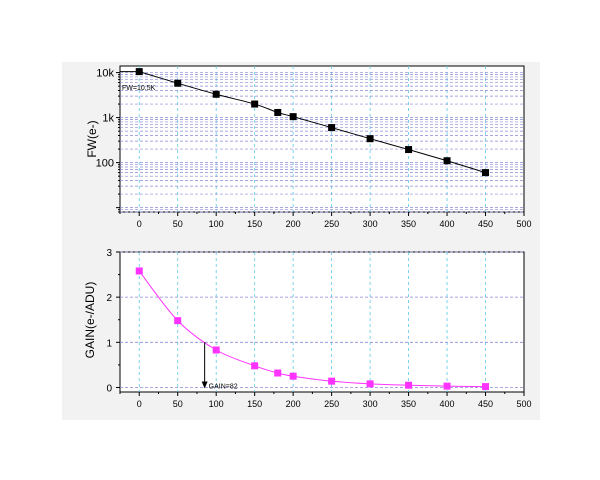 The image size is (600, 480). I want to click on gain-x-tick-label: 50, so click(178, 404).